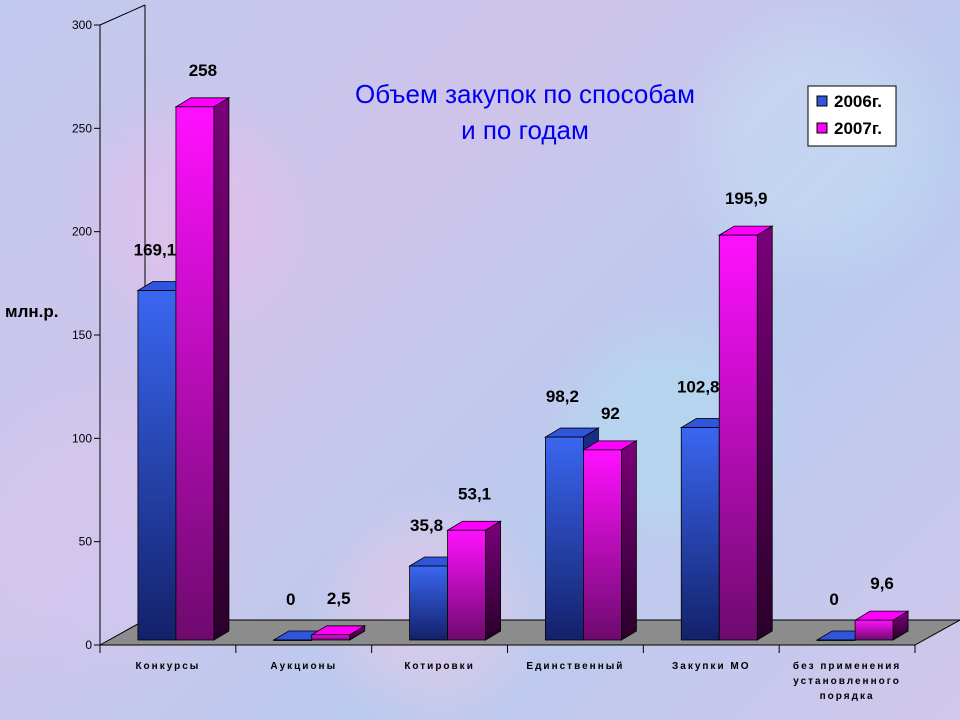 The image size is (960, 720). I want to click on legend-label-2007: 2007г., so click(858, 128).